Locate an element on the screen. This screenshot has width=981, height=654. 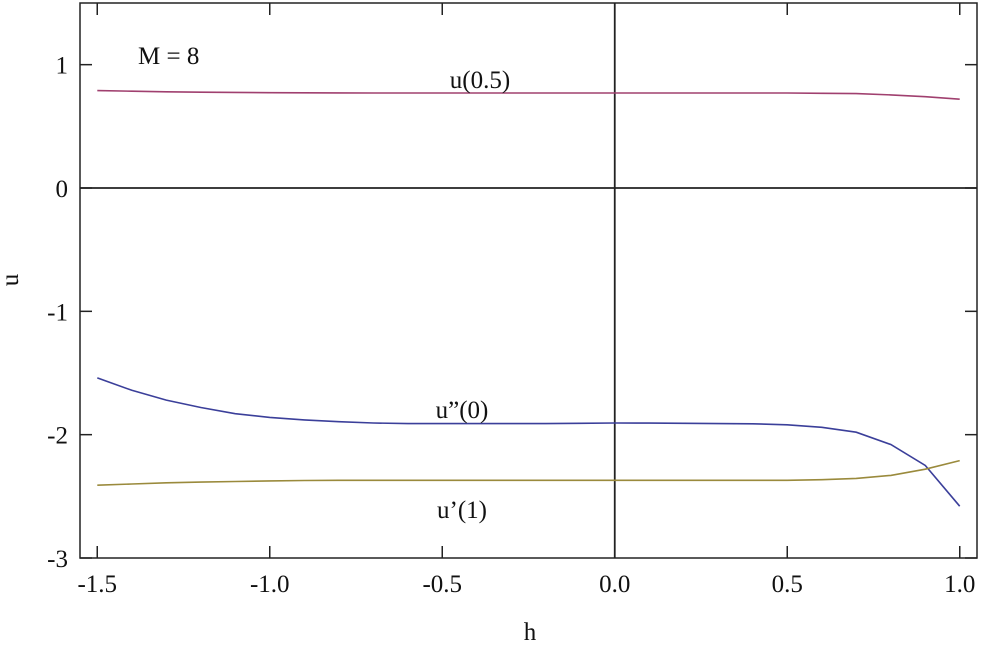
series-label: u(0.5) is located at coordinates (480, 80).